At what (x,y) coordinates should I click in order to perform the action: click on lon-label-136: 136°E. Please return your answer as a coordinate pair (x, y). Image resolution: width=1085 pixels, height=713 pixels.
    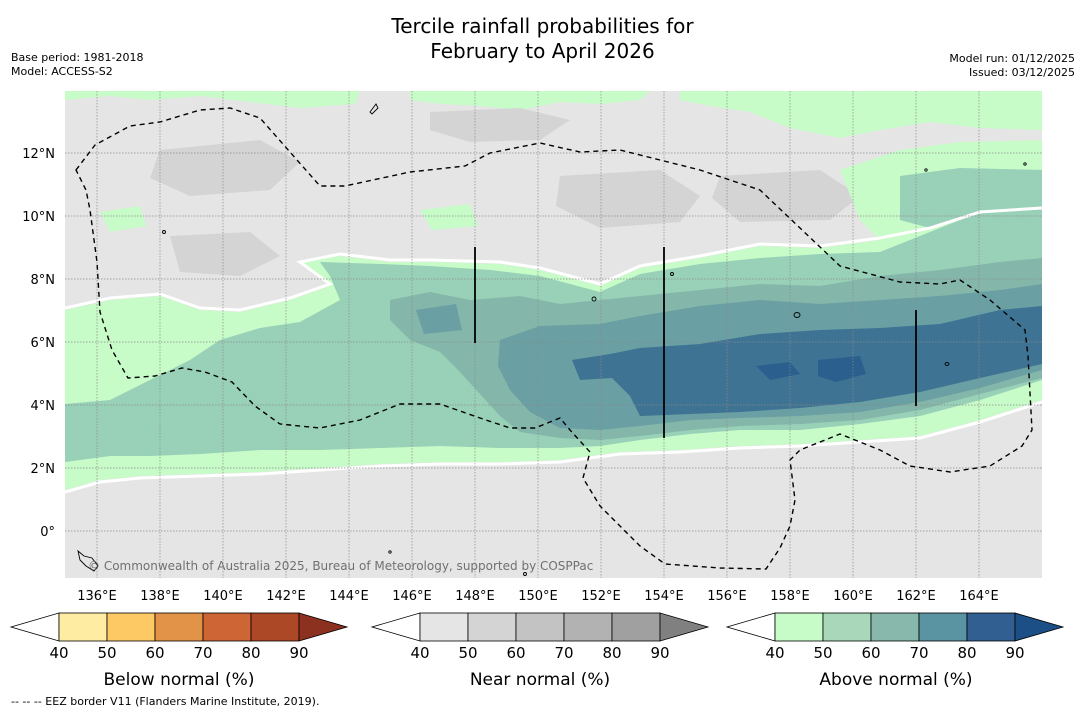
    Looking at the image, I should click on (97, 596).